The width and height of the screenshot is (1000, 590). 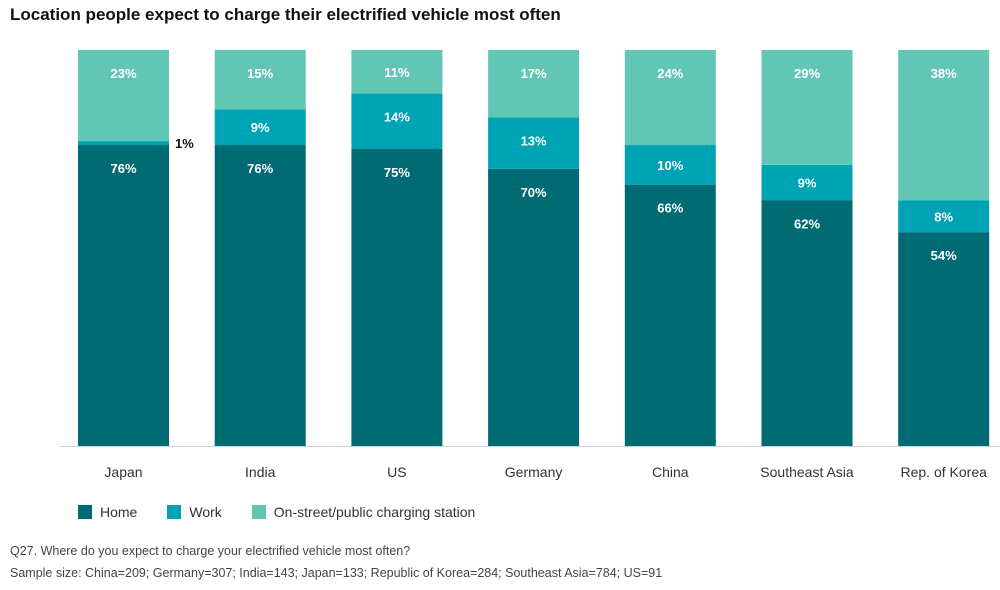 I want to click on data-label-work-rep-of-korea: 8%, so click(x=943, y=216).